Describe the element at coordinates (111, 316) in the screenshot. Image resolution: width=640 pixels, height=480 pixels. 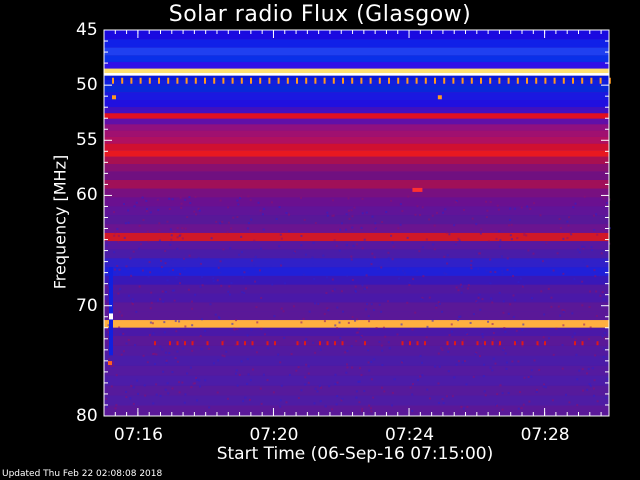
I see `white-glitch` at that location.